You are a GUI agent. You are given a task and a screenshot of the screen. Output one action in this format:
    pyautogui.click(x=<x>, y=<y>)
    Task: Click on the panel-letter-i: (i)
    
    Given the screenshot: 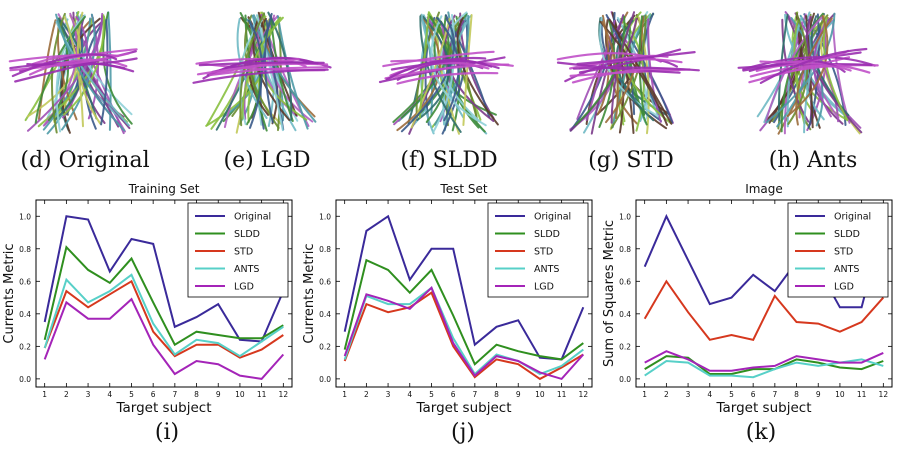 What is the action you would take?
    pyautogui.click(x=167, y=432)
    